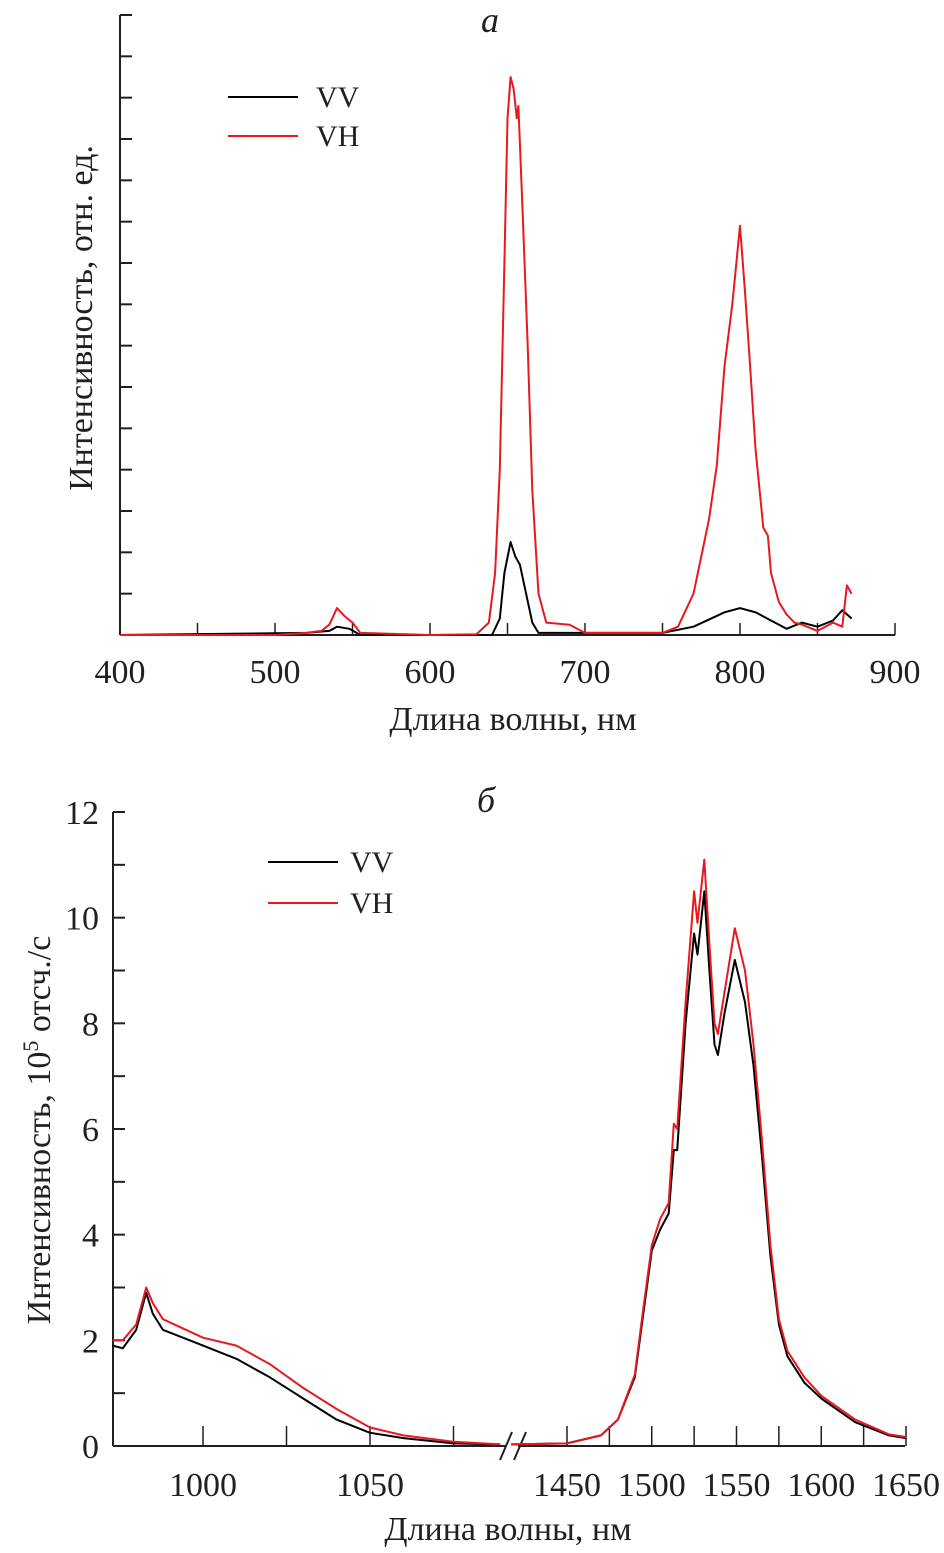  Describe the element at coordinates (512, 719) in the screenshot. I see `x-axis-title-a: Длина волны, нм` at that location.